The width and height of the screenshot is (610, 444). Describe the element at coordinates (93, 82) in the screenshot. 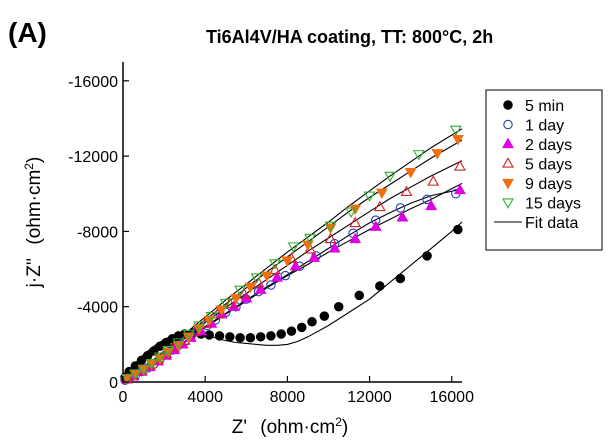

I see `y-tick-label: -16000` at that location.